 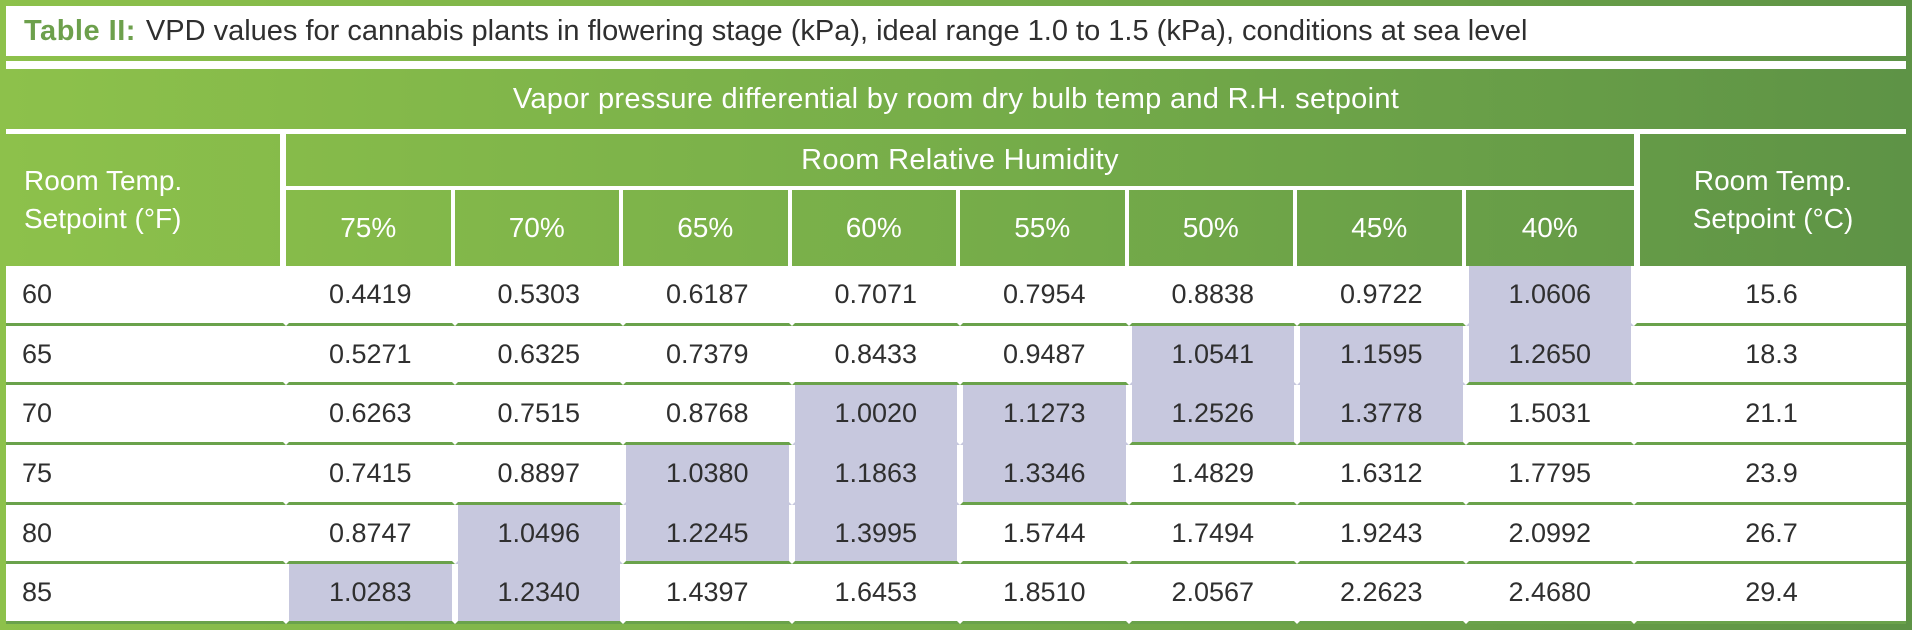 I want to click on vpd-value-cell: 0.4419, so click(x=370, y=296).